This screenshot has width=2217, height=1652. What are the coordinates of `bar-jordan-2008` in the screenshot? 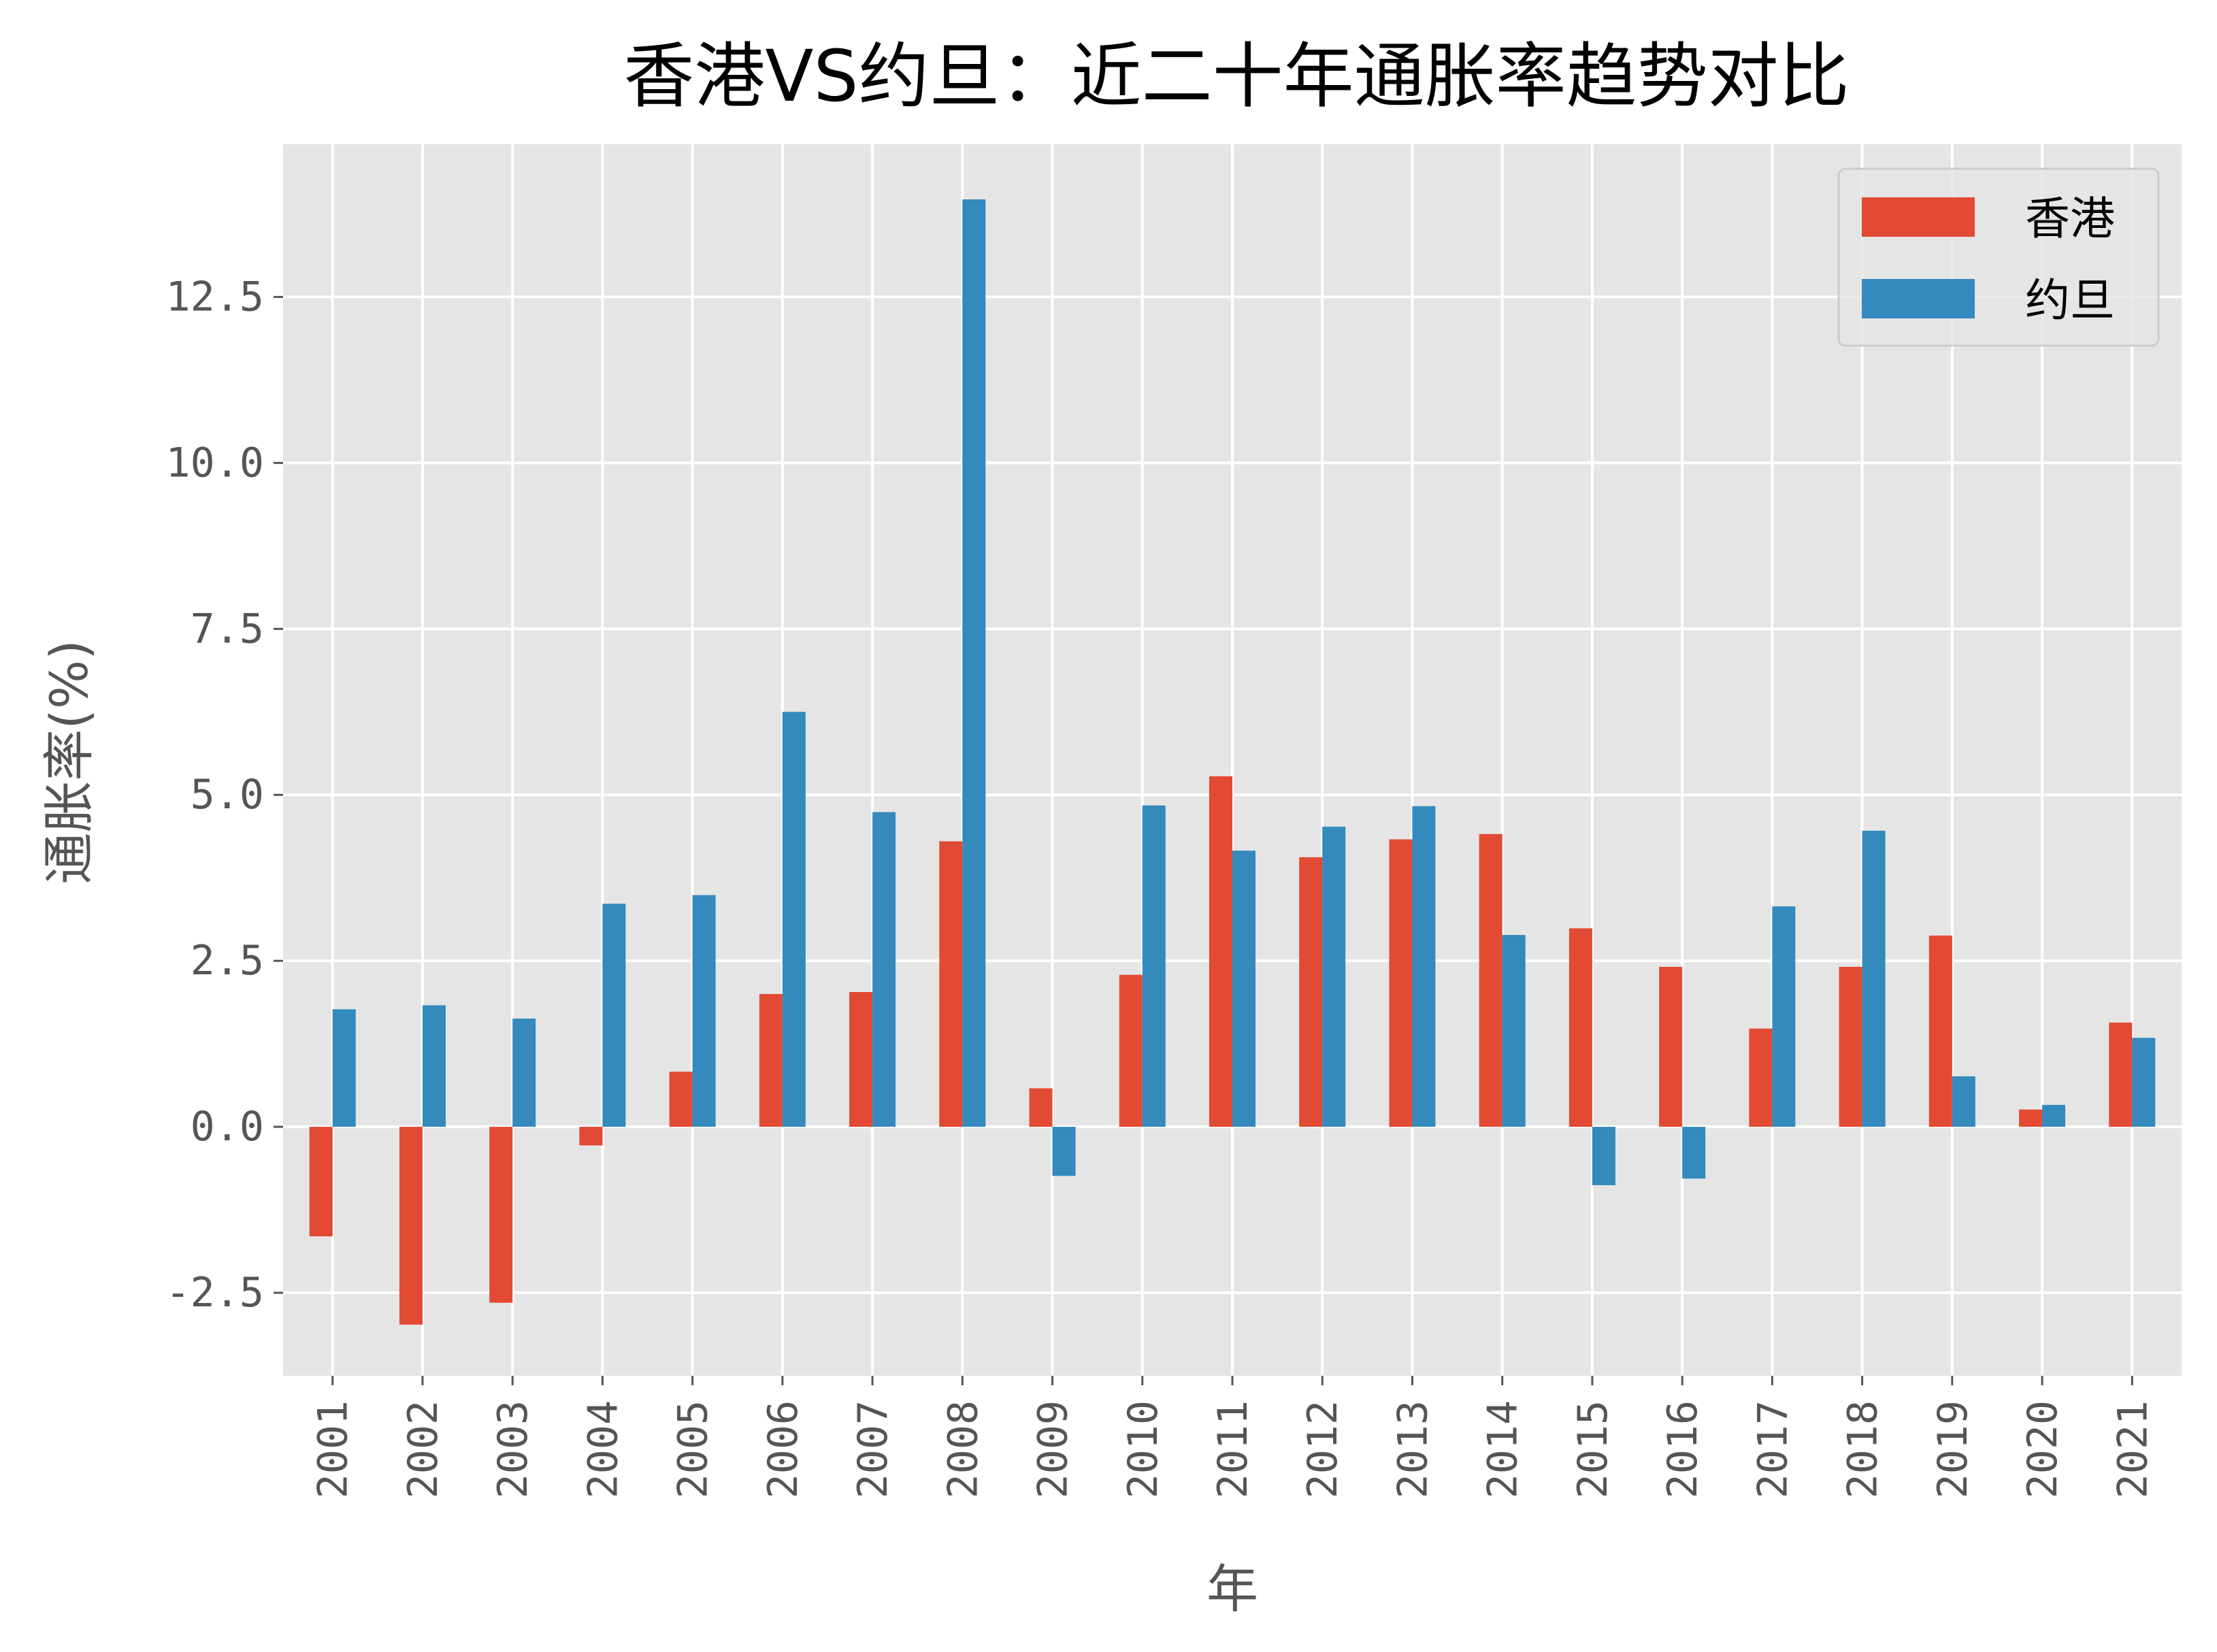 It's located at (974, 663).